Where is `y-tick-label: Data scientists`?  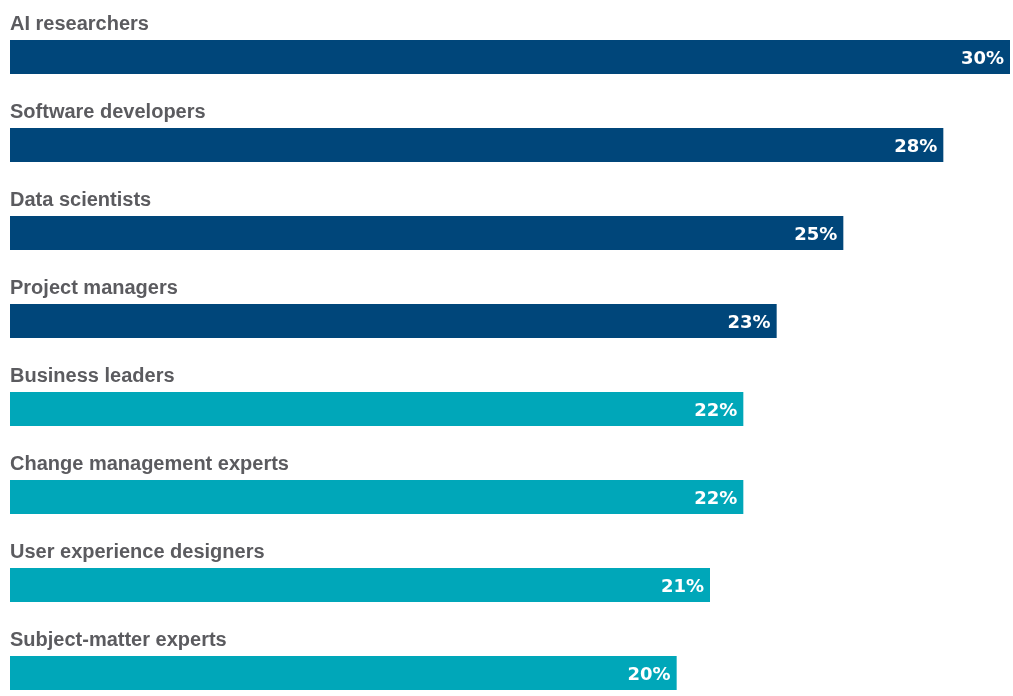
y-tick-label: Data scientists is located at coordinates (81, 199).